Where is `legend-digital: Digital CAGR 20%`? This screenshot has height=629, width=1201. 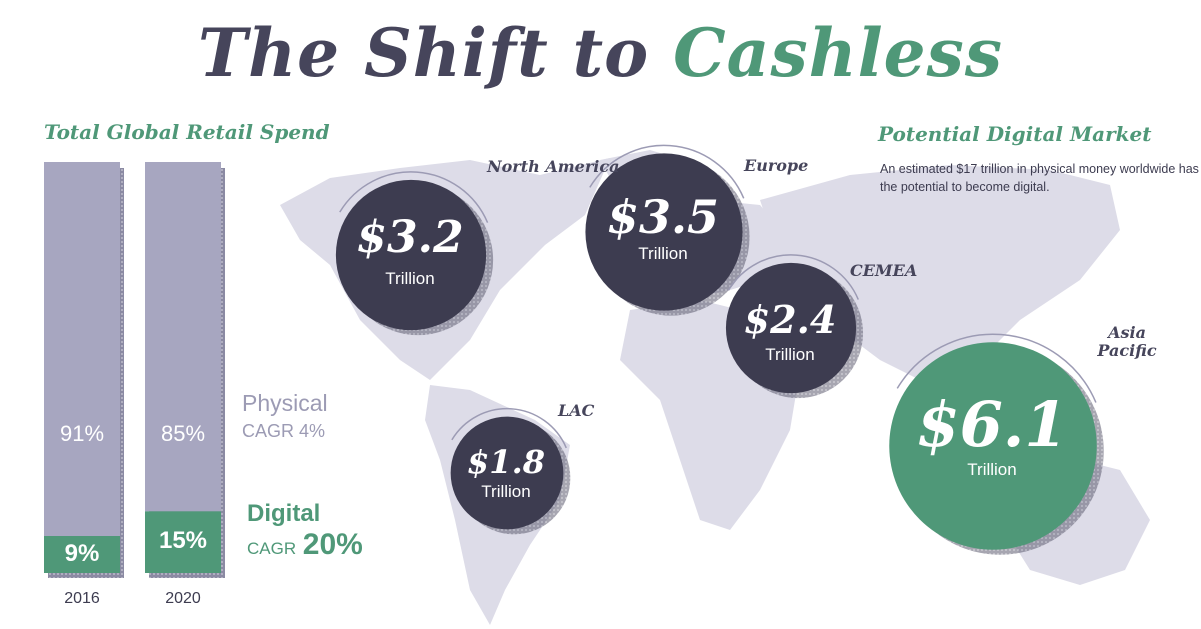 legend-digital: Digital CAGR 20% is located at coordinates (305, 531).